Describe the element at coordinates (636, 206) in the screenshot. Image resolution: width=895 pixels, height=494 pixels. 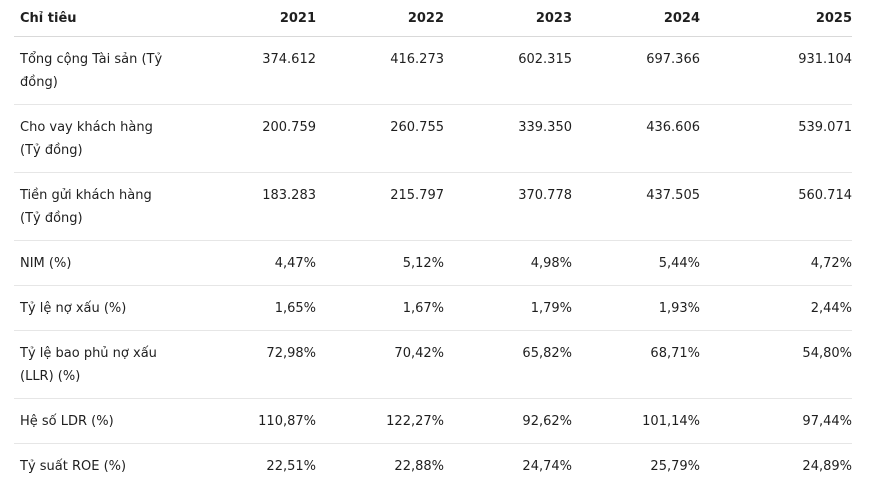
I see `table-cell: 437.505` at that location.